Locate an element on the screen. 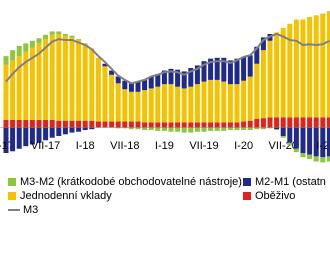 Image resolution: width=330 pixels, height=253 pixels. x-tick-label: VII-18 is located at coordinates (124, 146).